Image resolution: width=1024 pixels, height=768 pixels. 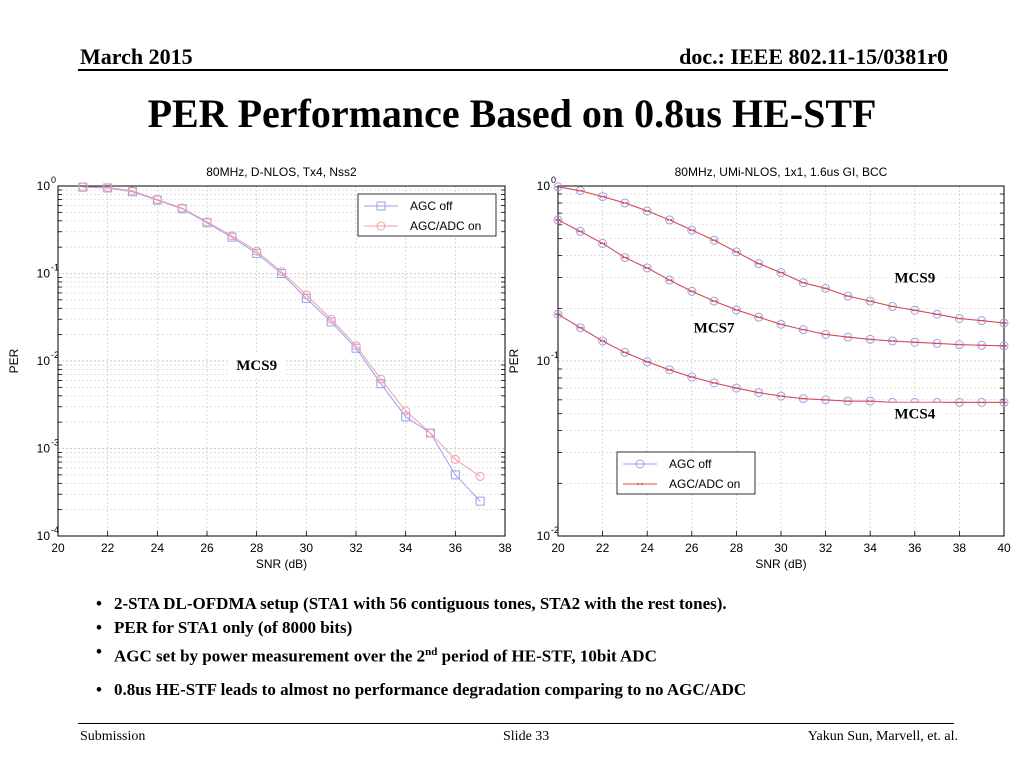 I want to click on y-tick-exponent: 0, so click(x=553, y=180).